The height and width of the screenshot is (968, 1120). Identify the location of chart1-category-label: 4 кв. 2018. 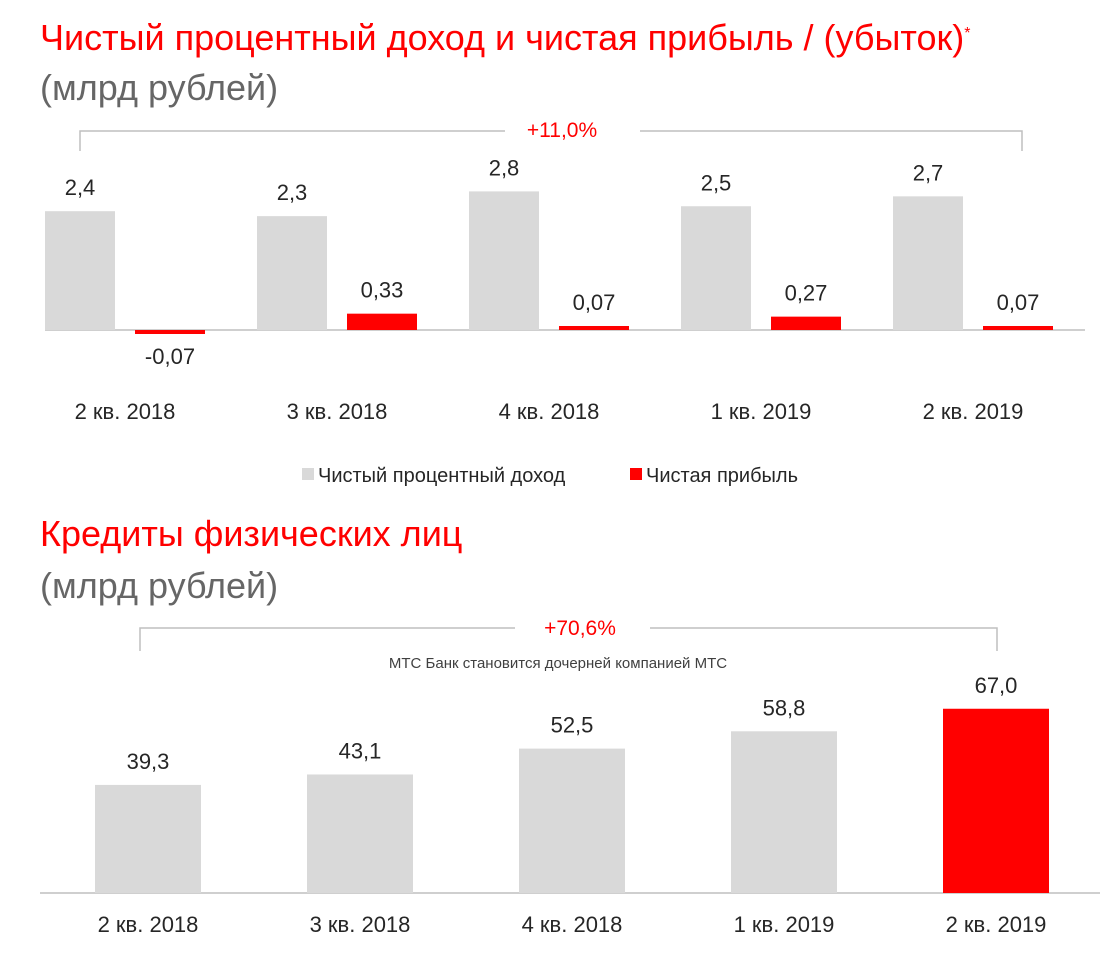
(549, 411).